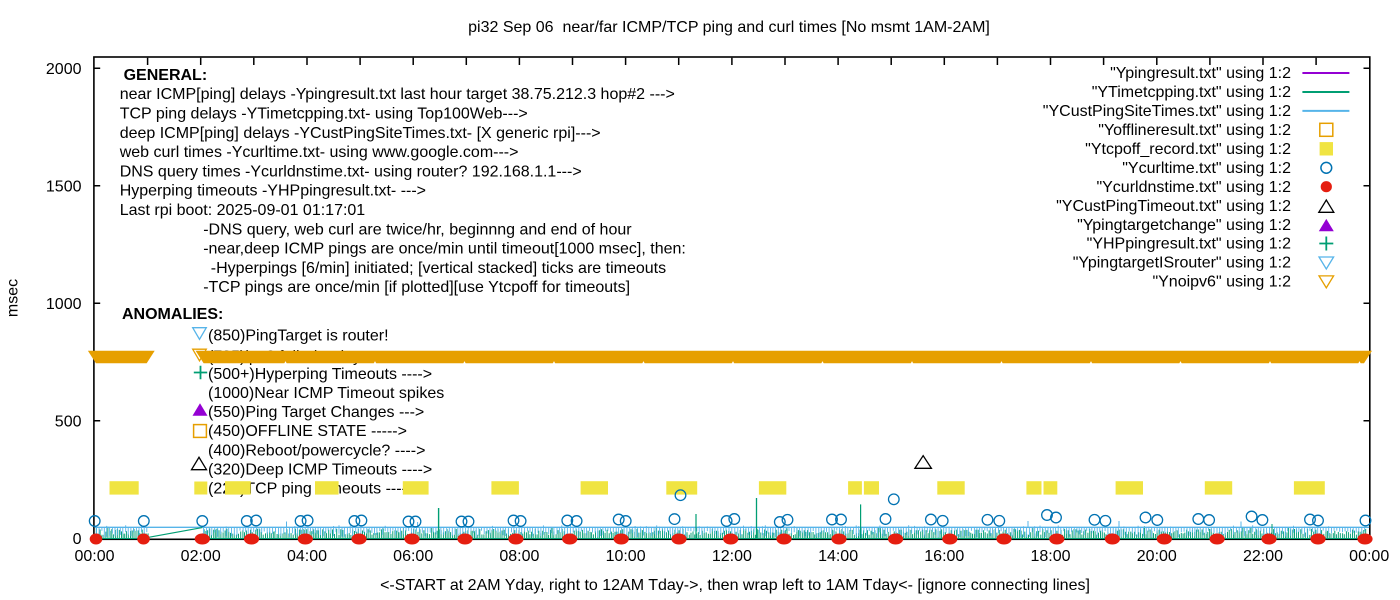 This screenshot has width=1400, height=600. What do you see at coordinates (1200, 73) in the screenshot?
I see `svg-text: "Ypingresult.txt" using 1:2` at bounding box center [1200, 73].